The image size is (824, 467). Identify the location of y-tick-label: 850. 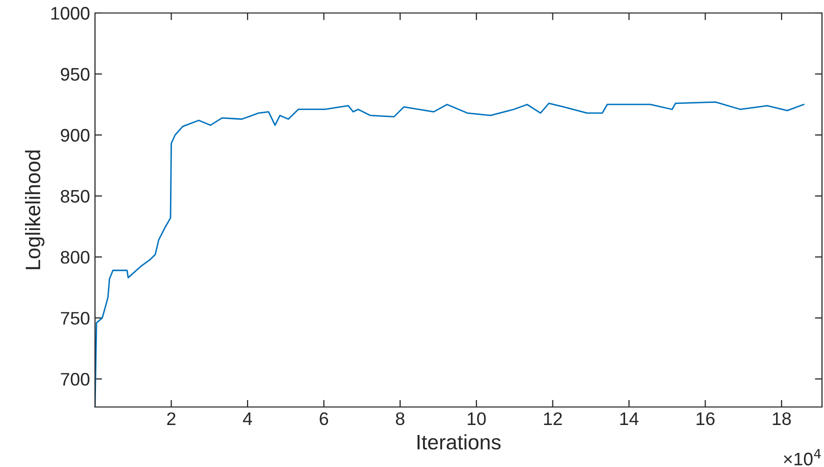
(75, 196).